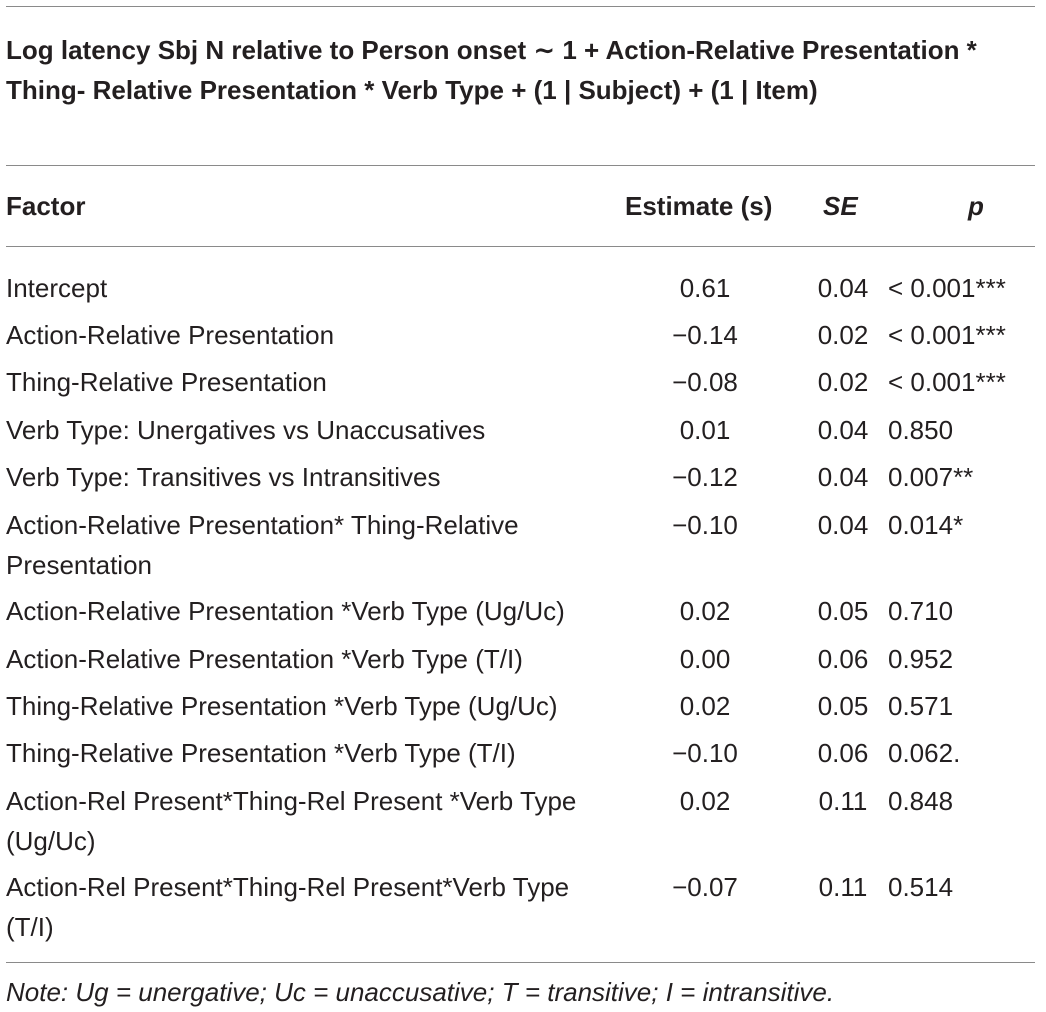 This screenshot has width=1046, height=1012. I want to click on estimate-cell: 0.00, so click(705, 659).